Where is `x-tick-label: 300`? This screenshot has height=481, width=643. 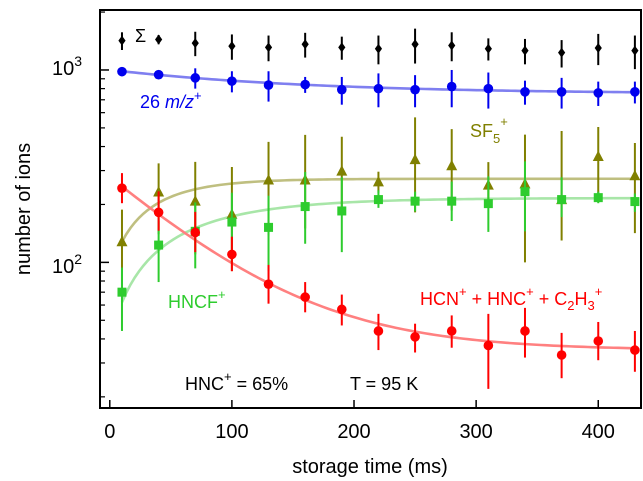
x-tick-label: 300 is located at coordinates (475, 432).